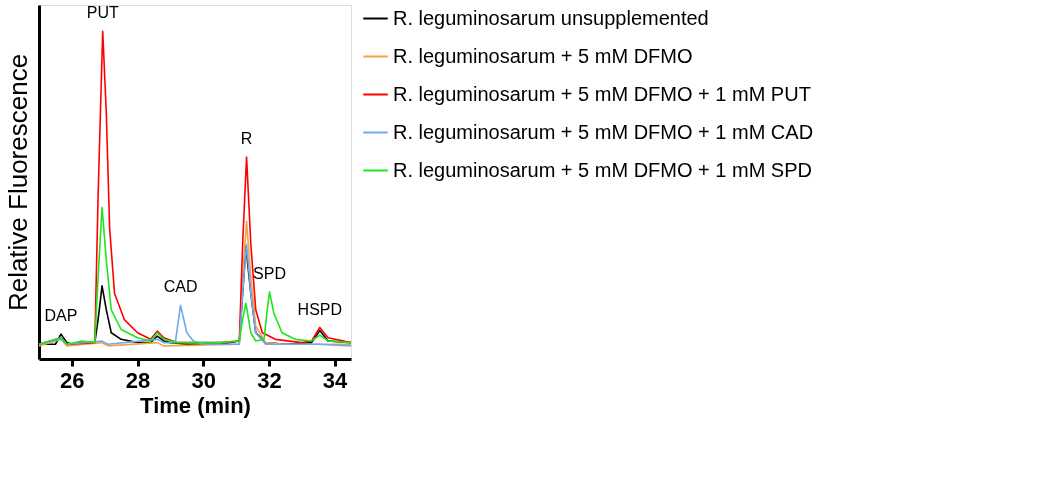  Describe the element at coordinates (602, 93) in the screenshot. I see `legend-label: R. leguminosarum + 5 mM DFMO + 1 mM PUT` at that location.